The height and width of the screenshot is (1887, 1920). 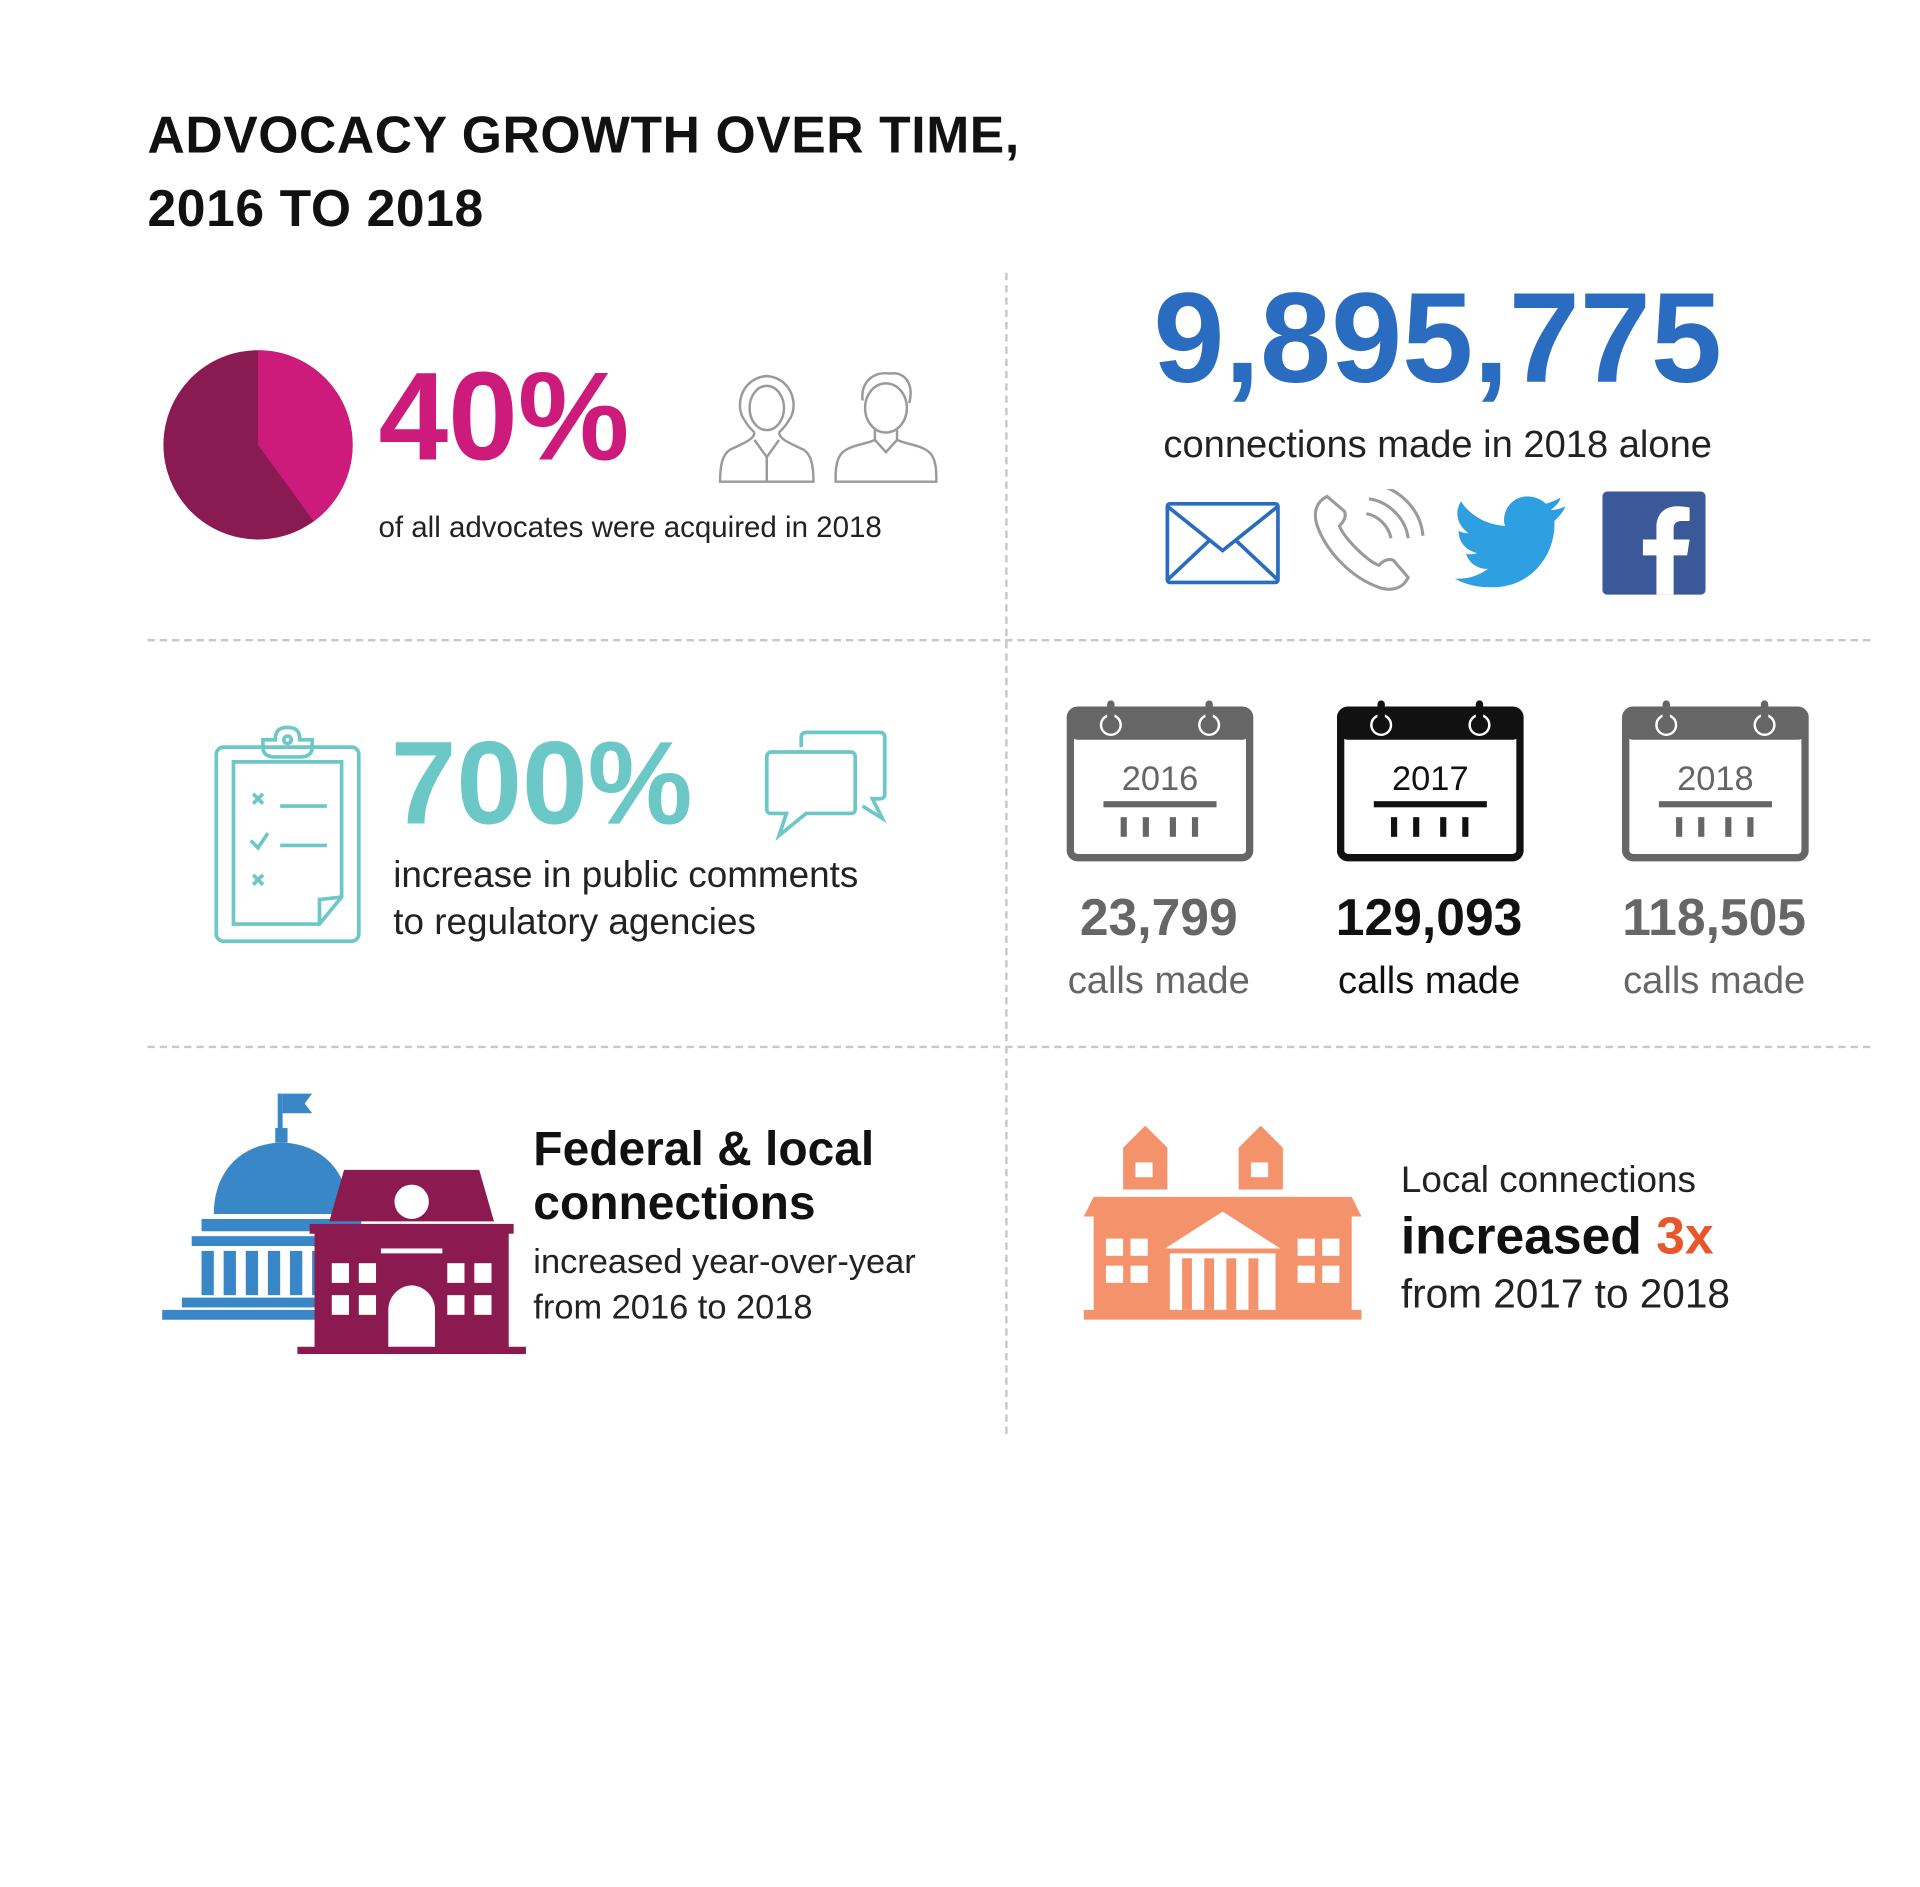 I want to click on federal-heading: Federal & local connections, so click(x=703, y=1177).